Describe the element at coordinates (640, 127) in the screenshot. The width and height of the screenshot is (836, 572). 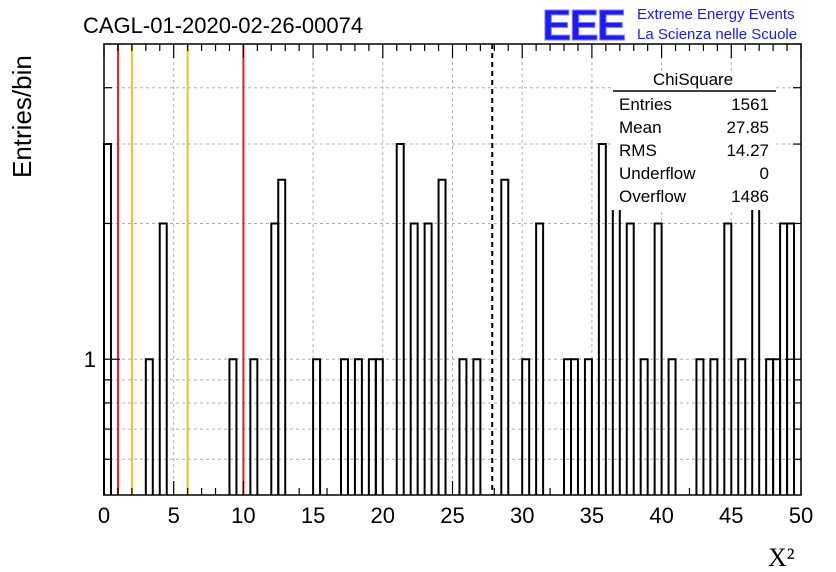
I see `stats-label-mean: Mean` at that location.